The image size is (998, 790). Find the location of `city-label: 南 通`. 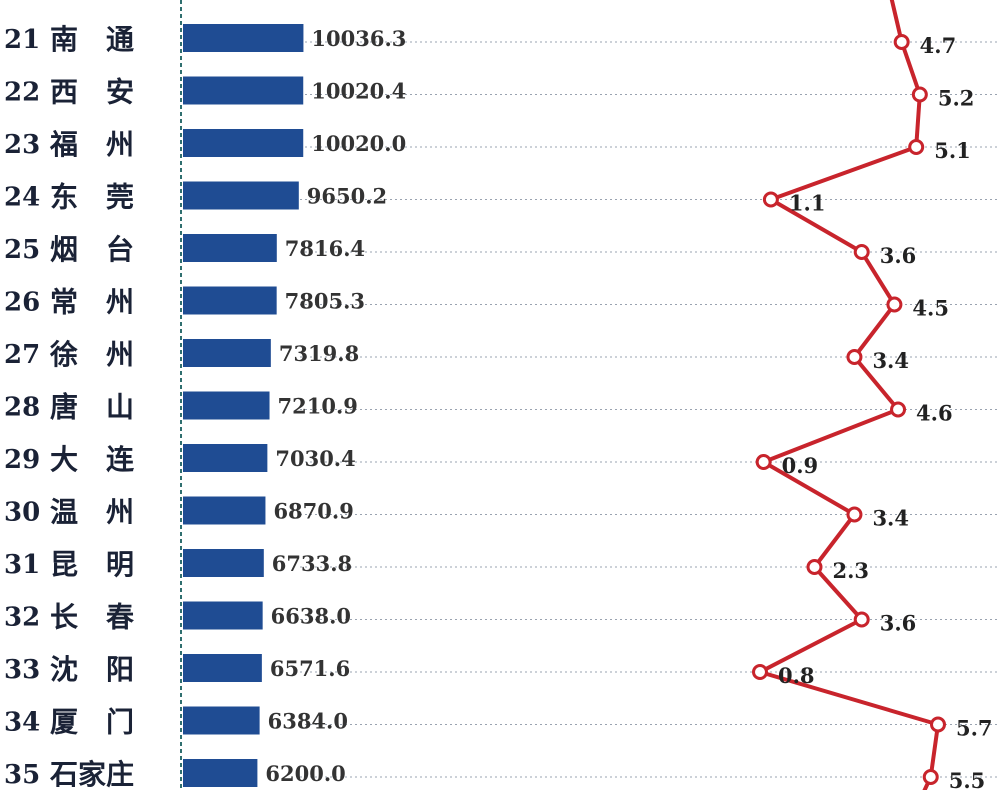

city-label: 南 通 is located at coordinates (92, 39).